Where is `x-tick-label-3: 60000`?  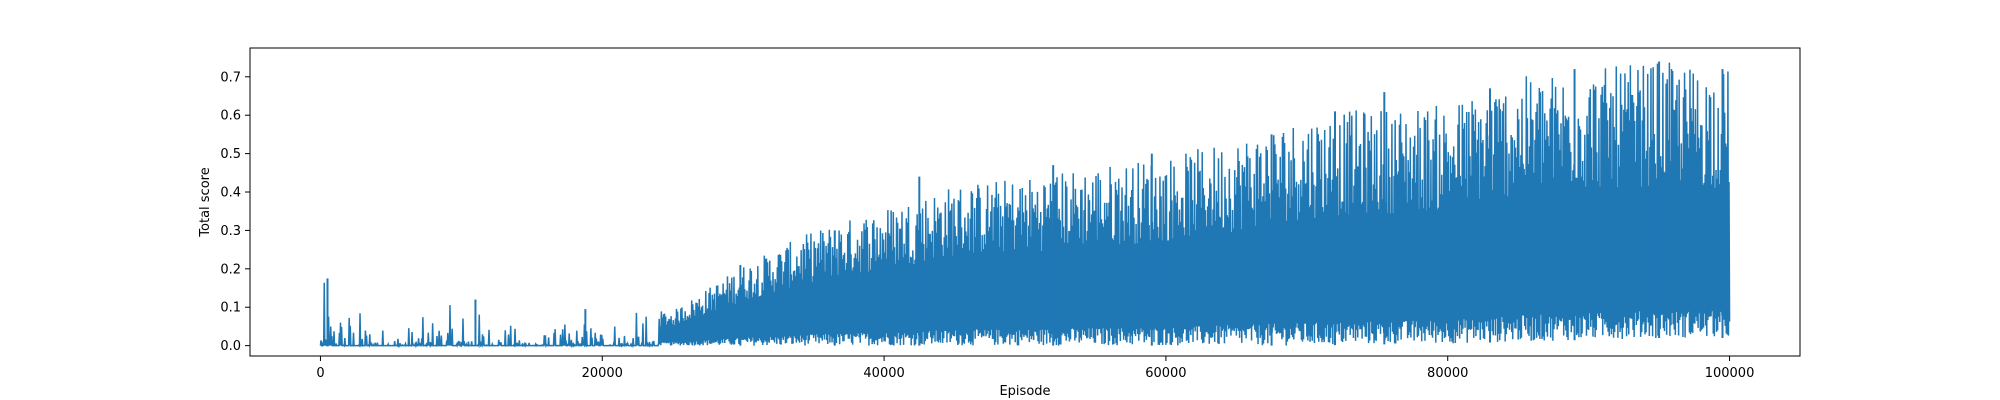 x-tick-label-3: 60000 is located at coordinates (1165, 373).